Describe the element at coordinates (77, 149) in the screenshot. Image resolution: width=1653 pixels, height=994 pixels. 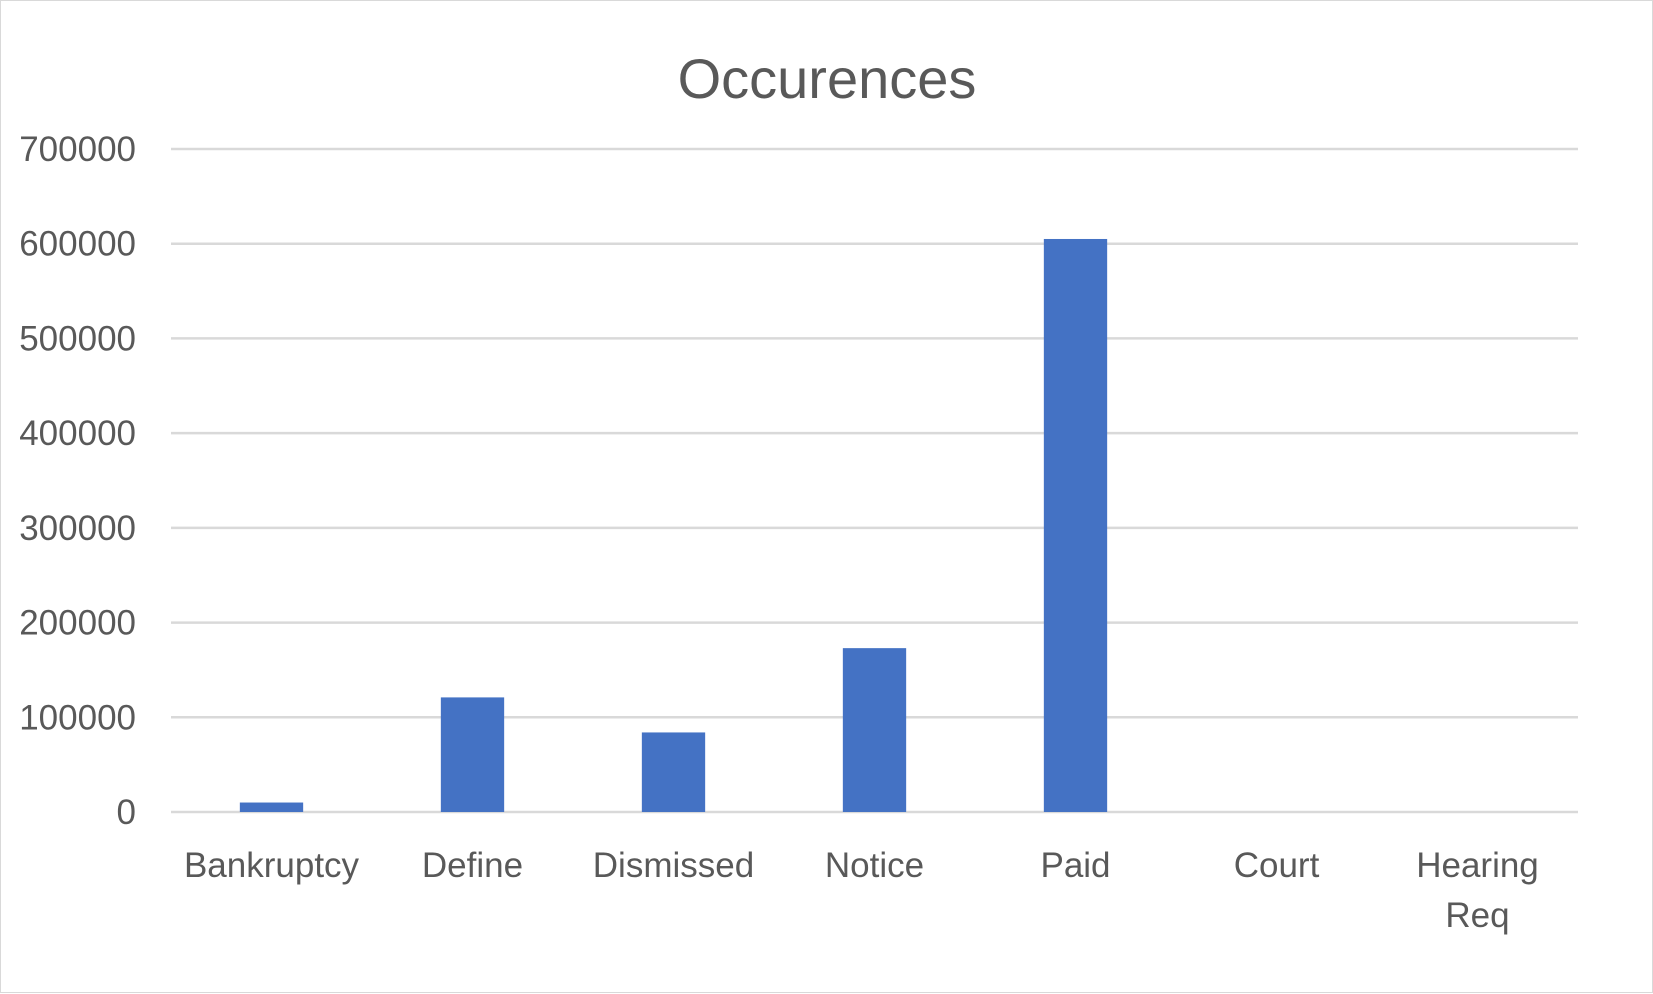
I see `y-tick-label: 700000` at that location.